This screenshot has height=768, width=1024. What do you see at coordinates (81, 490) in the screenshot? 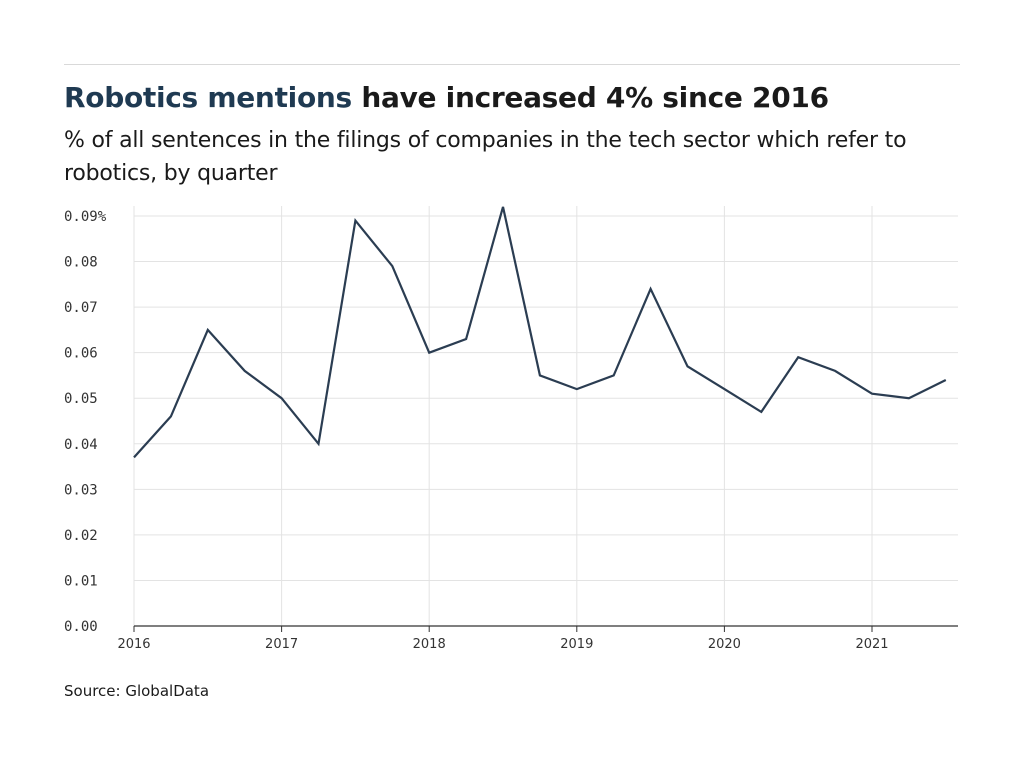
I see `y-tick-label: 0.03` at bounding box center [81, 490].